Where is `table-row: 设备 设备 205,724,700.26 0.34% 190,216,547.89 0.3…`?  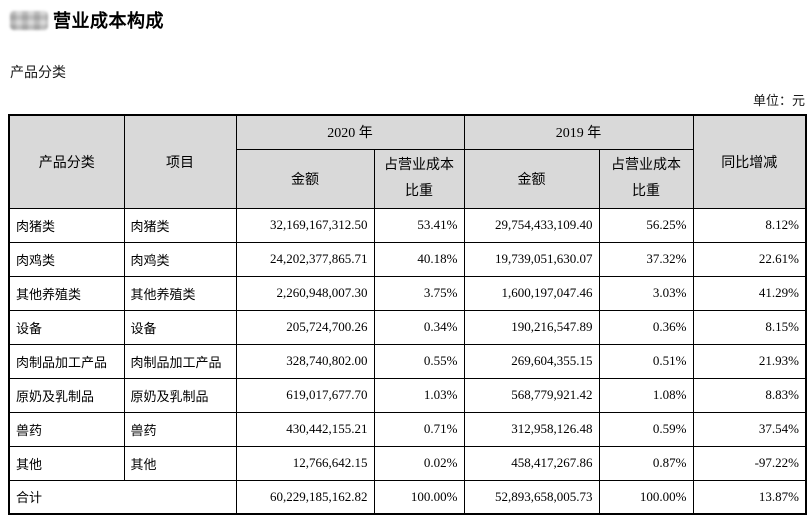 table-row: 设备 设备 205,724,700.26 0.34% 190,216,547.89 0.3… is located at coordinates (407, 327).